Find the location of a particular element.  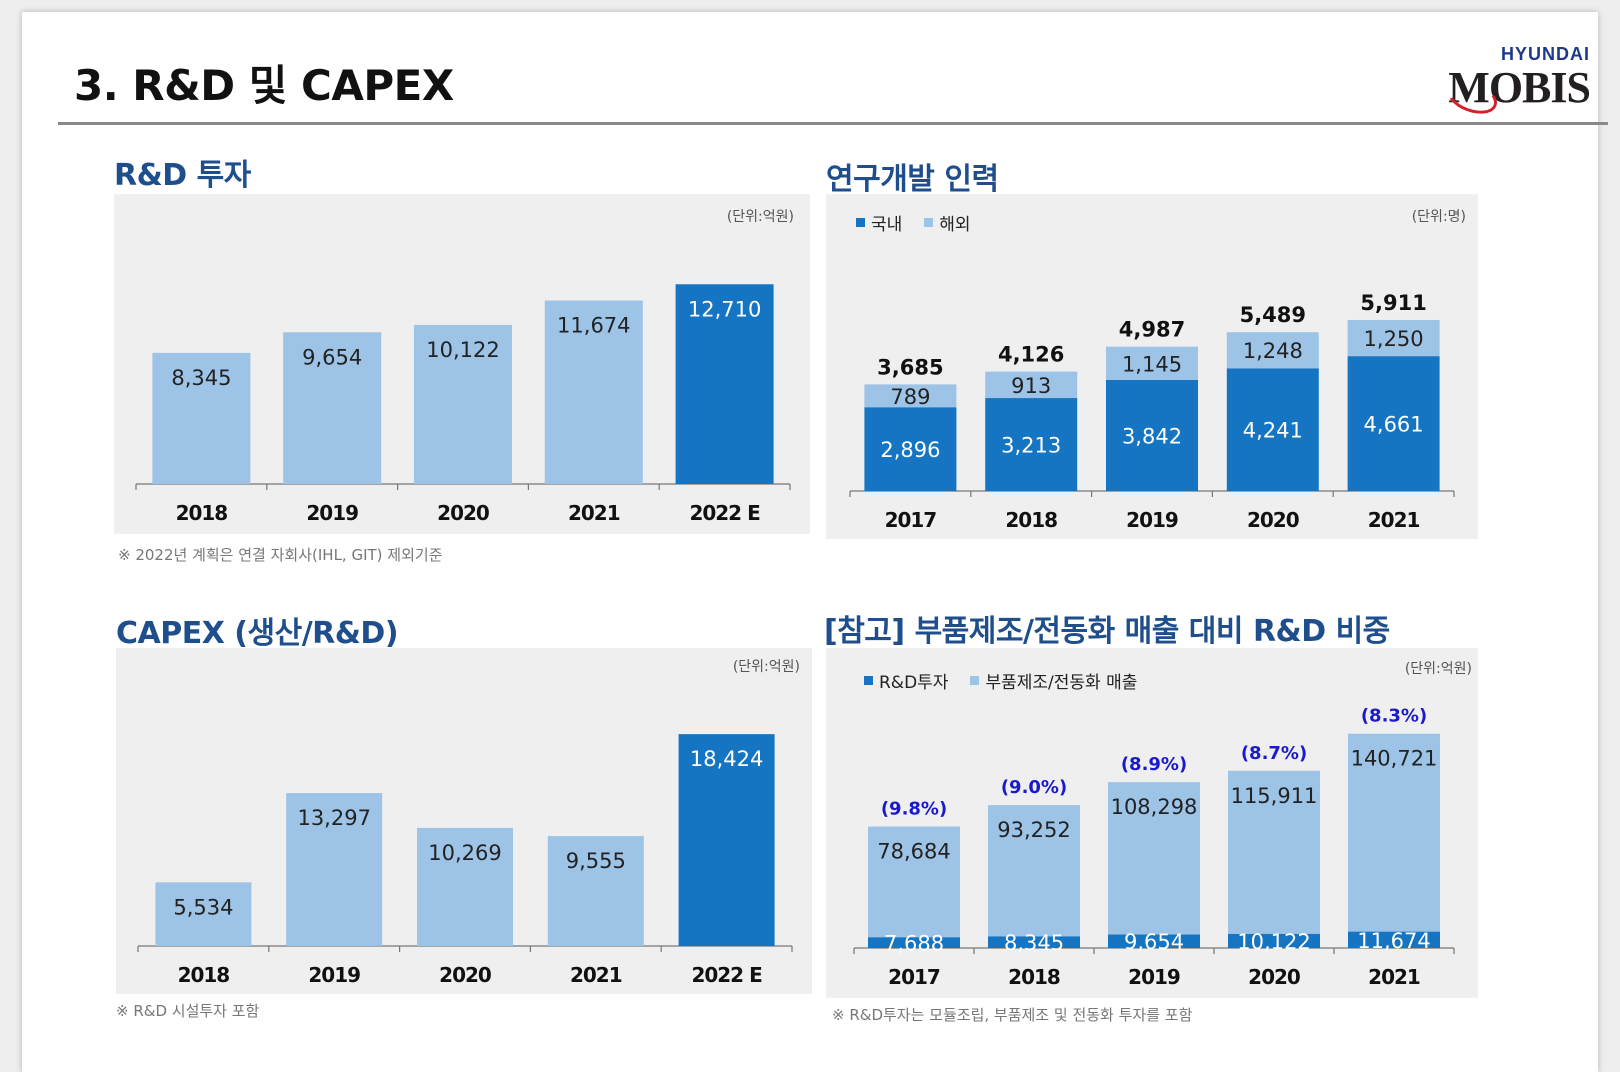

capex-unit-label: (단위:억원) is located at coordinates (766, 667).